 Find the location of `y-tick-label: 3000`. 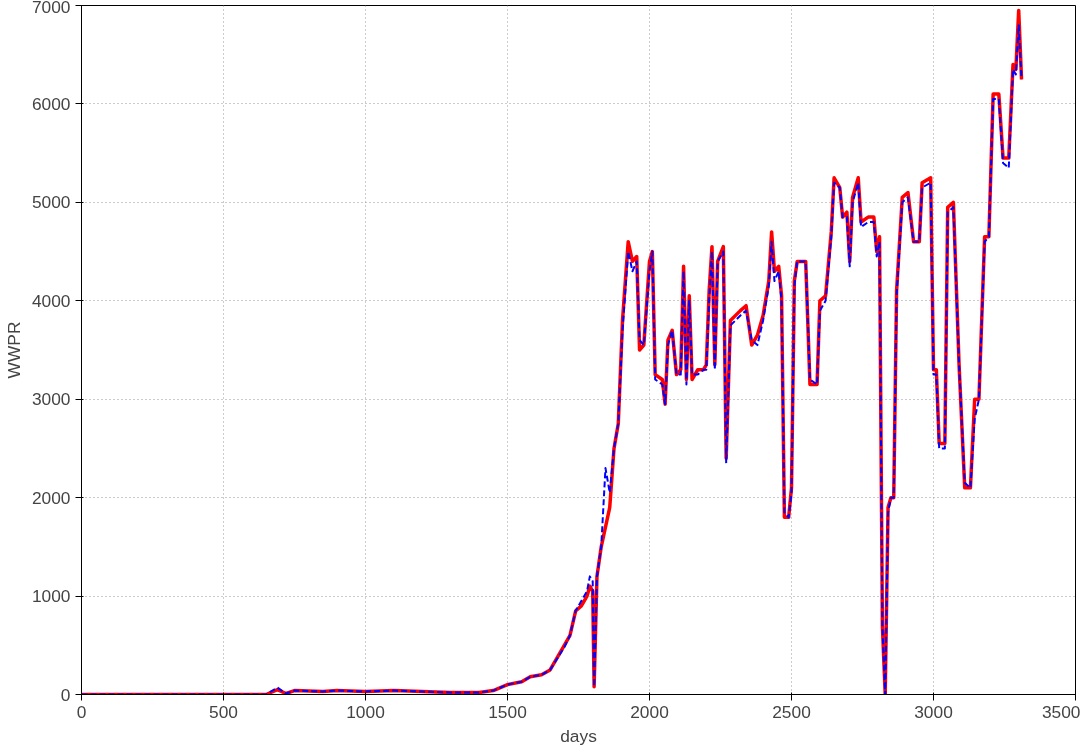

y-tick-label: 3000 is located at coordinates (51, 399).